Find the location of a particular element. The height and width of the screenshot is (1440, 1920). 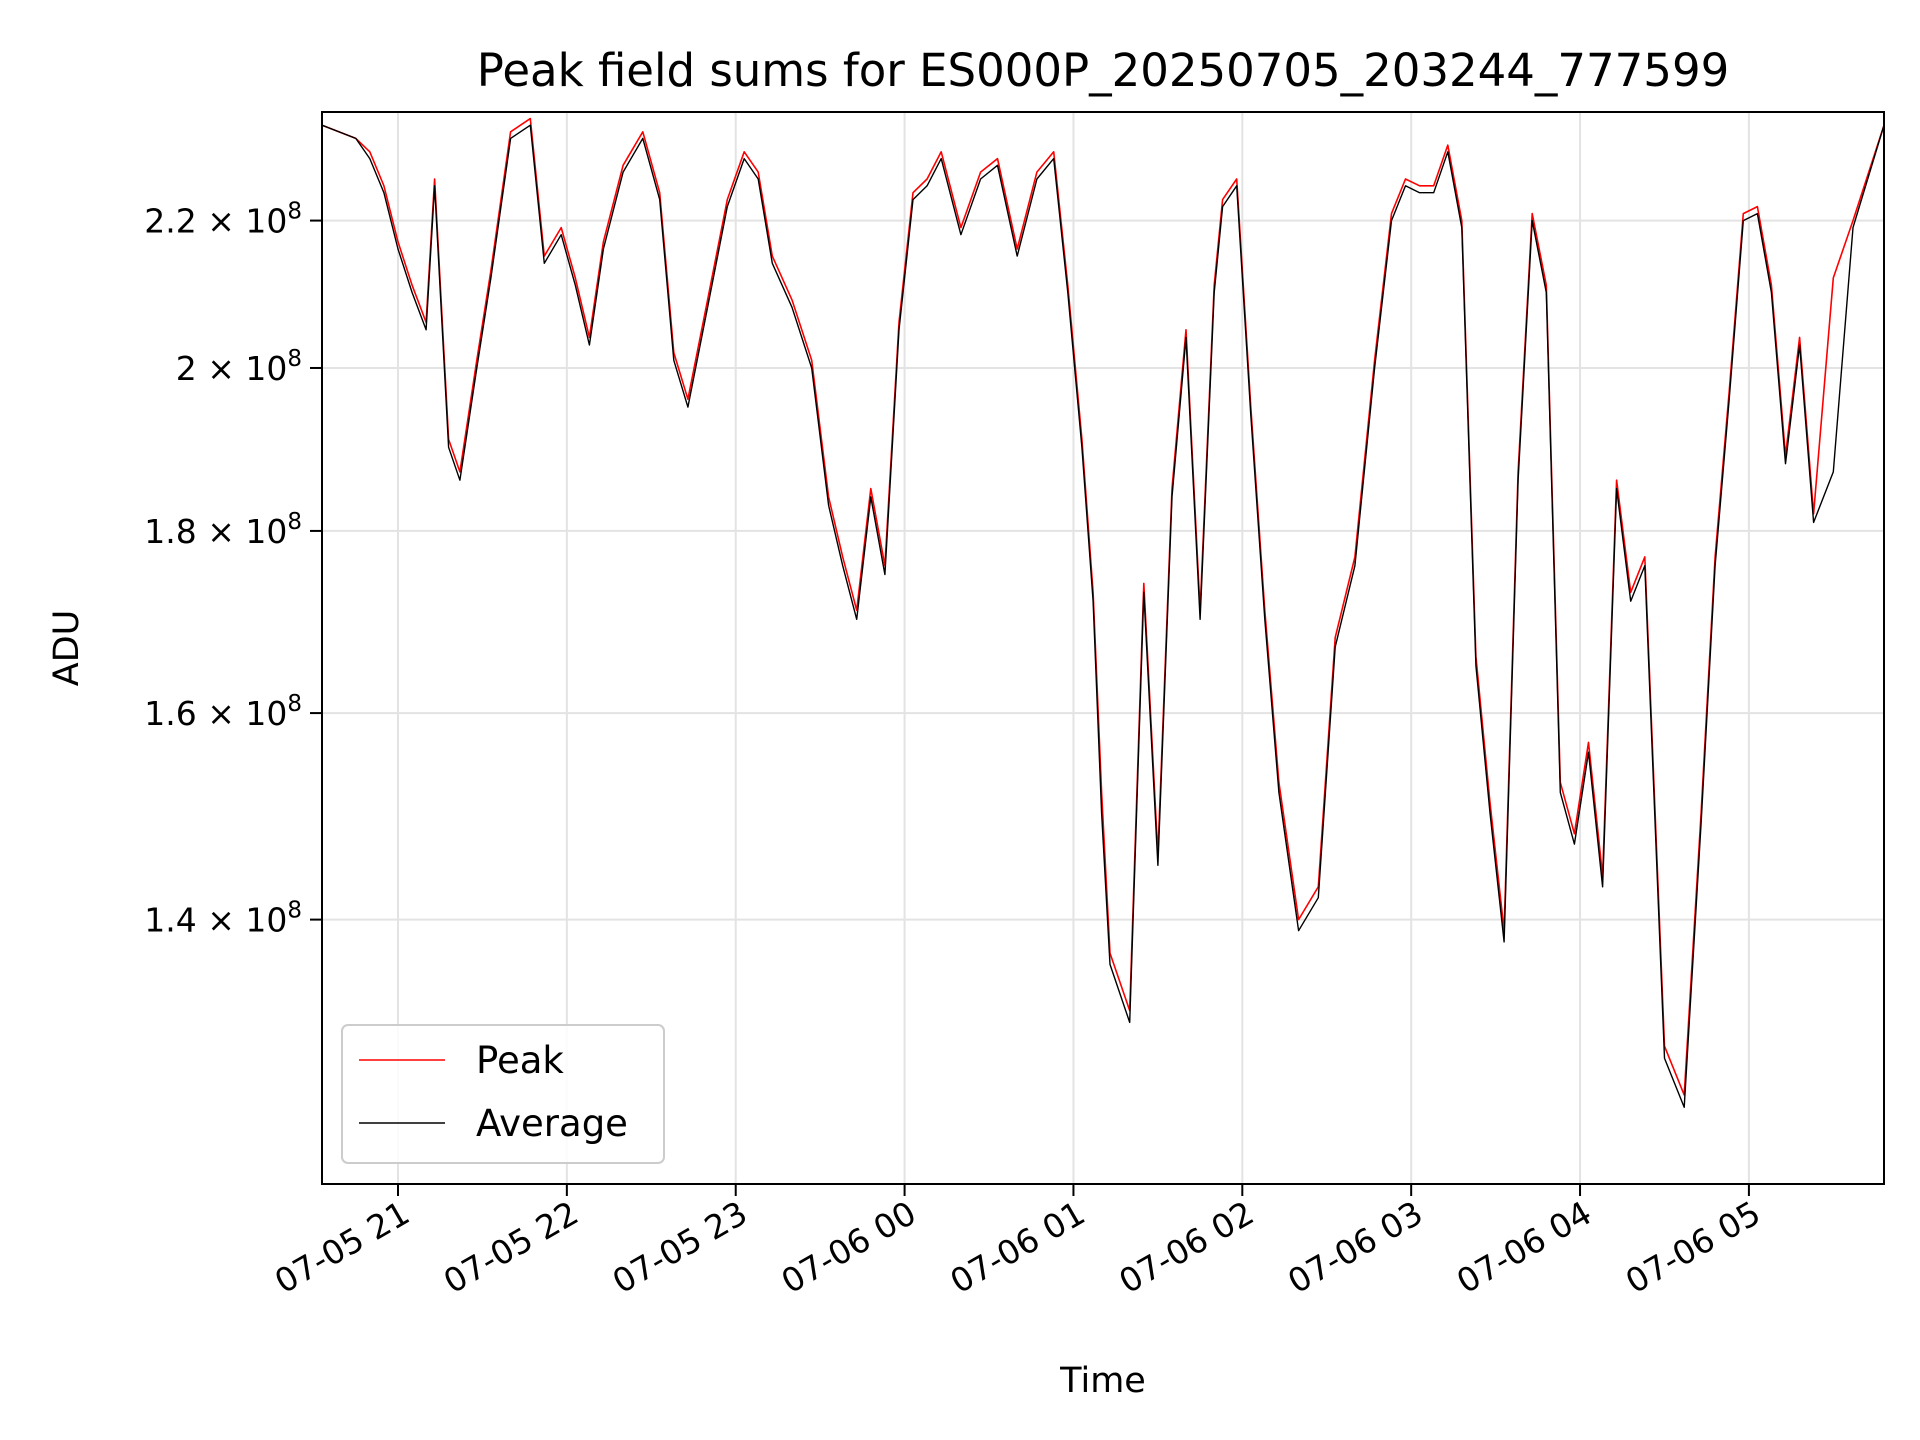

y-tick-label: 1.8 × 108 is located at coordinates (223, 530).